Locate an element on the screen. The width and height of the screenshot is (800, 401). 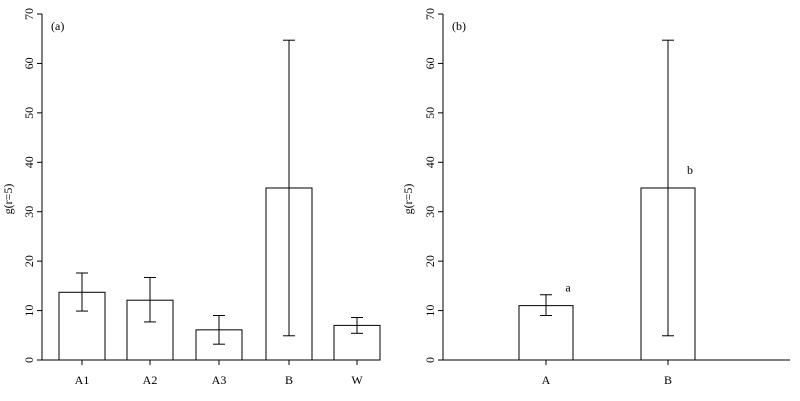
x-tick-label: A is located at coordinates (546, 380).